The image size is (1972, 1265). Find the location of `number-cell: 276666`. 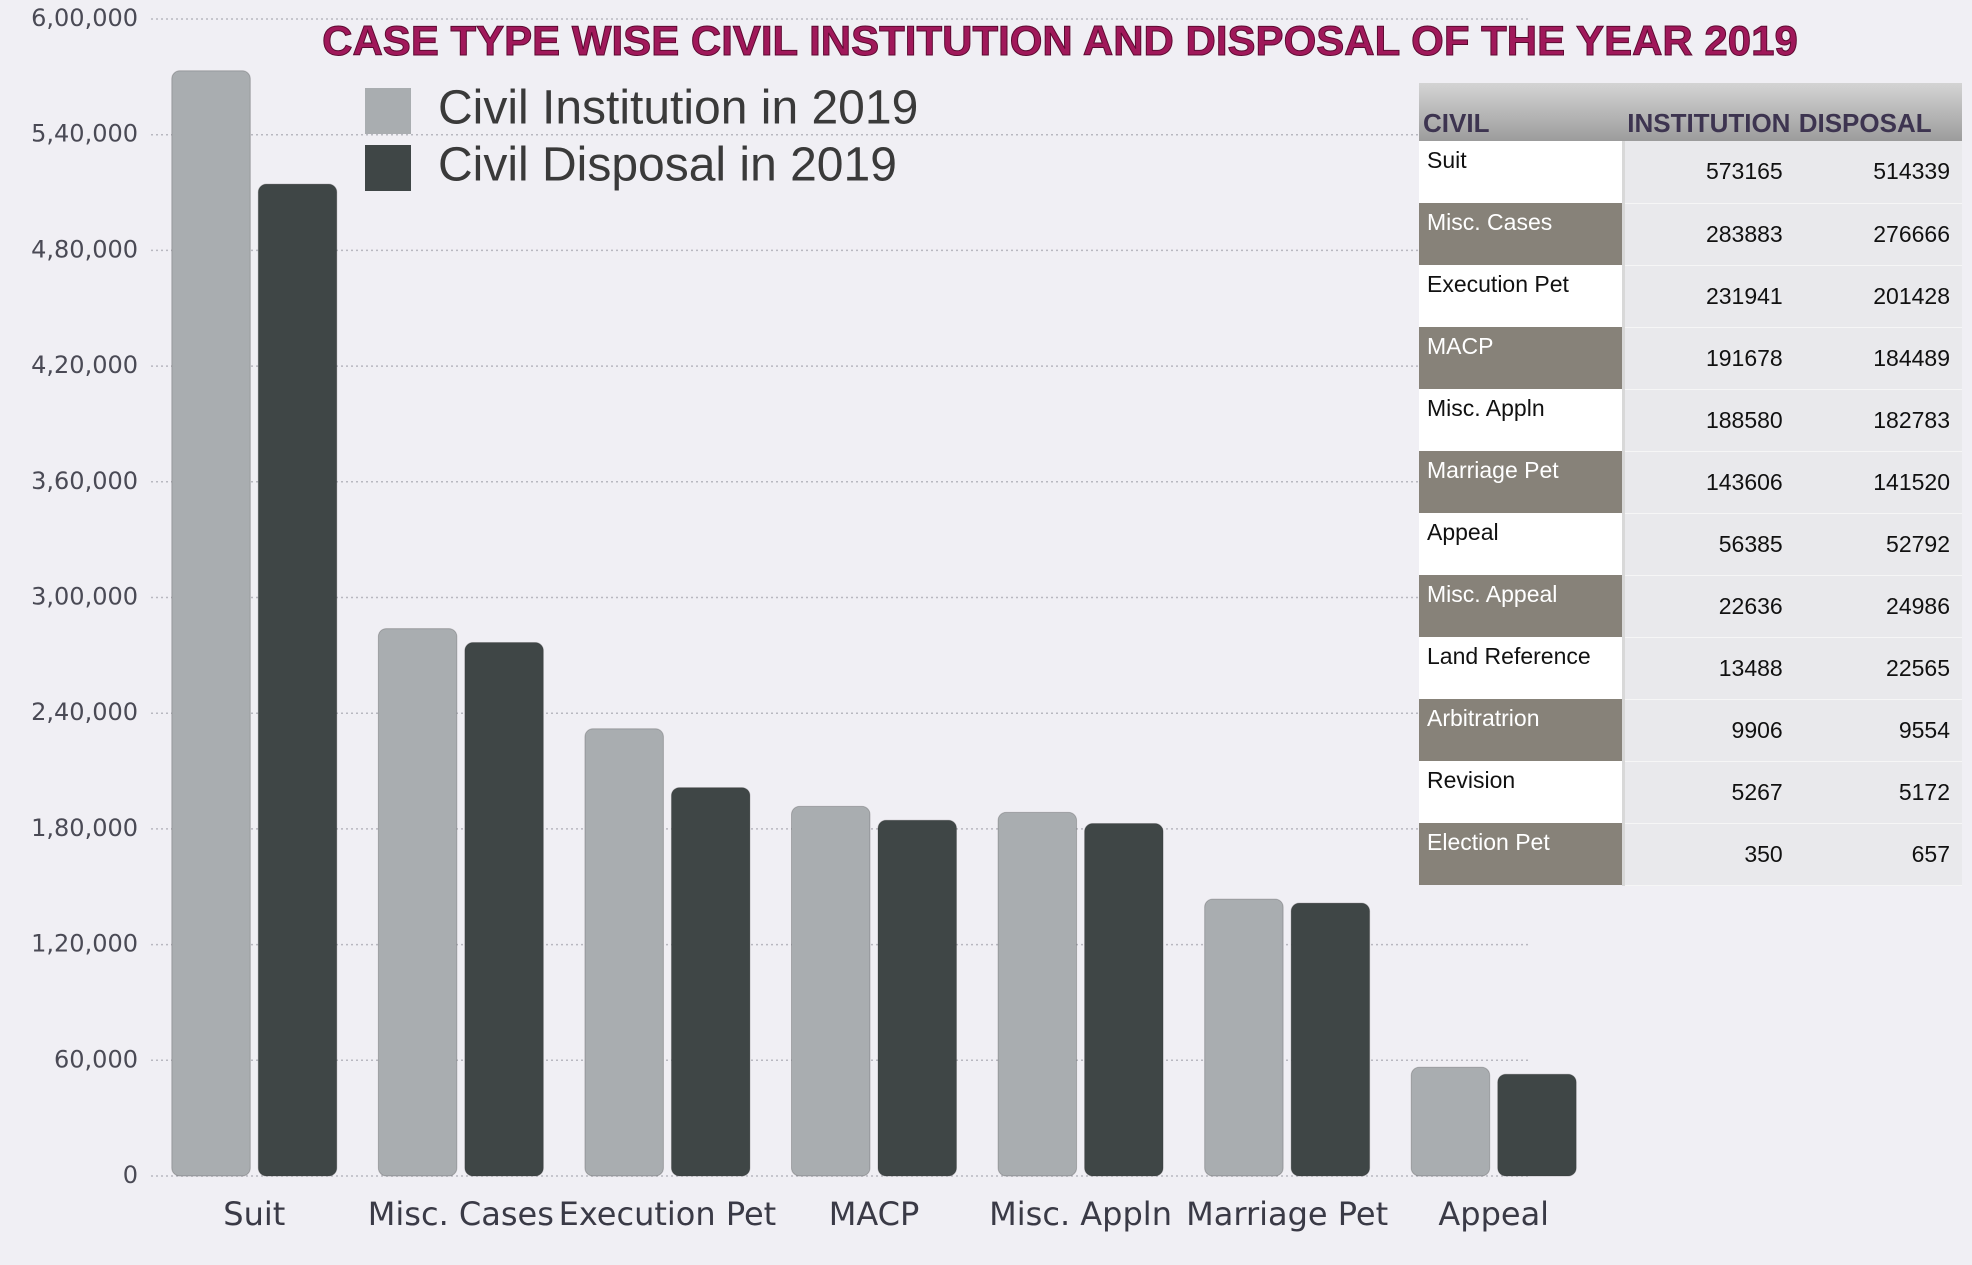

number-cell: 276666 is located at coordinates (1878, 234).